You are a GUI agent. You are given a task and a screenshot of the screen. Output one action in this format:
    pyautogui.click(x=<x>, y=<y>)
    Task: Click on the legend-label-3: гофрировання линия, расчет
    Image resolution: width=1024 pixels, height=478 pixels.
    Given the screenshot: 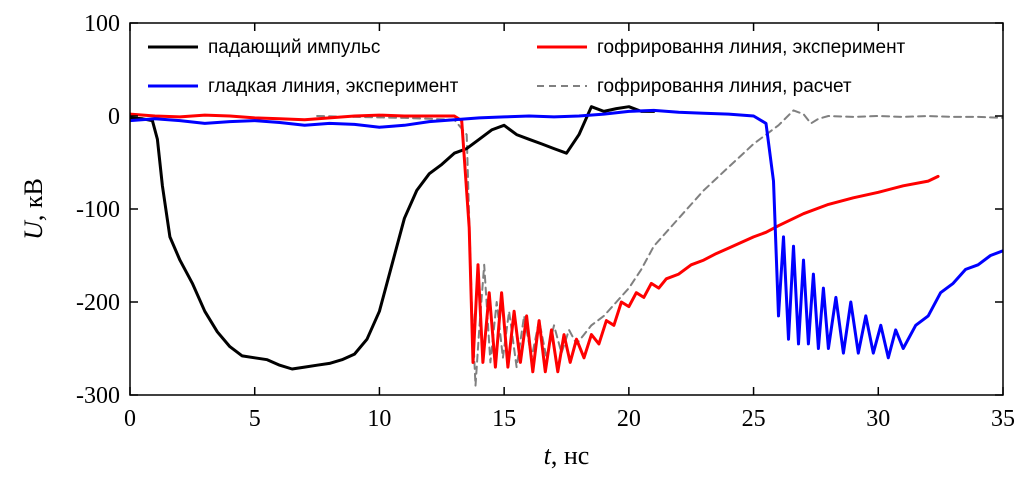 What is the action you would take?
    pyautogui.click(x=724, y=86)
    